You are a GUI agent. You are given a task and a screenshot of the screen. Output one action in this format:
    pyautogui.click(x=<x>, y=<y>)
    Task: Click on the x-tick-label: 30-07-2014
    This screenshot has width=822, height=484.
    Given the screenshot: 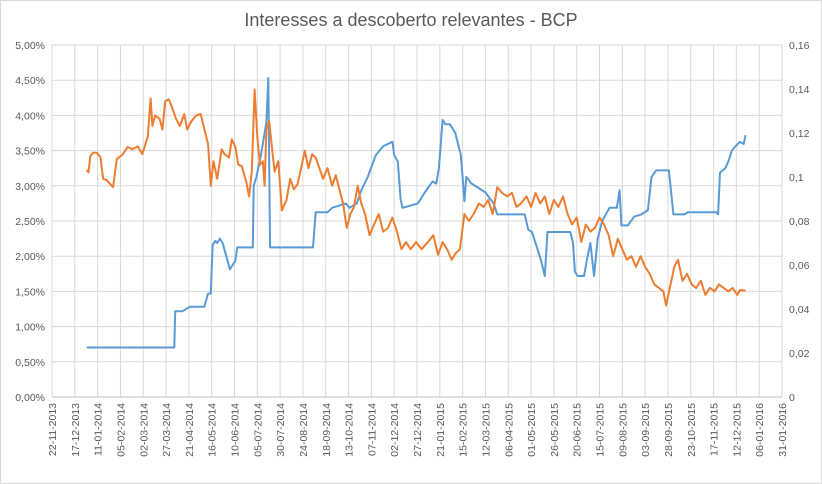 What is the action you would take?
    pyautogui.click(x=281, y=430)
    